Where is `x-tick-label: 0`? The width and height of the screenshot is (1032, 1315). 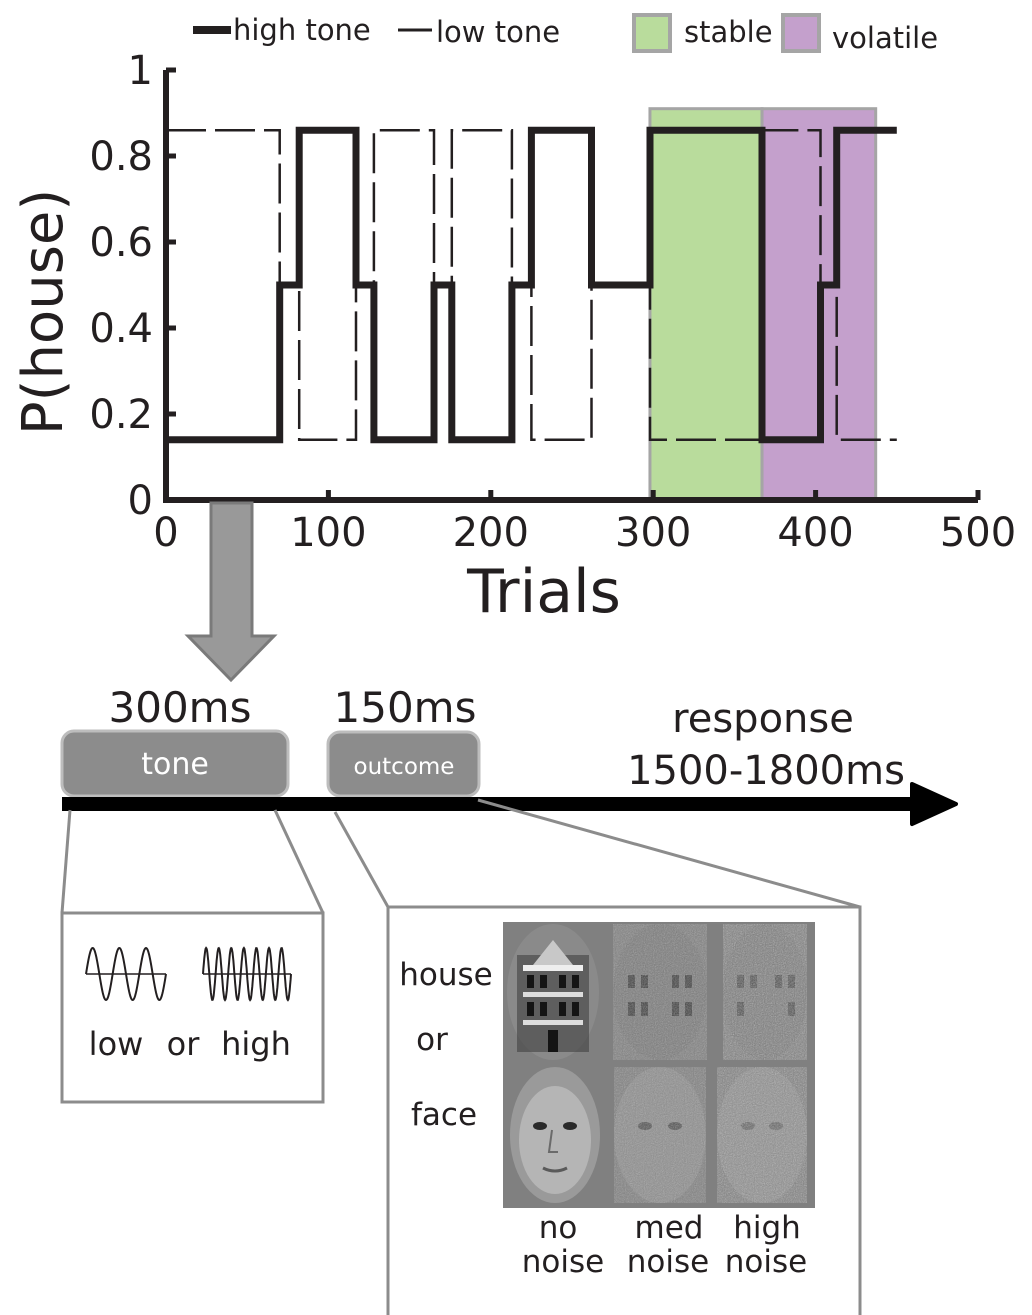 x-tick-label: 0 is located at coordinates (165, 533).